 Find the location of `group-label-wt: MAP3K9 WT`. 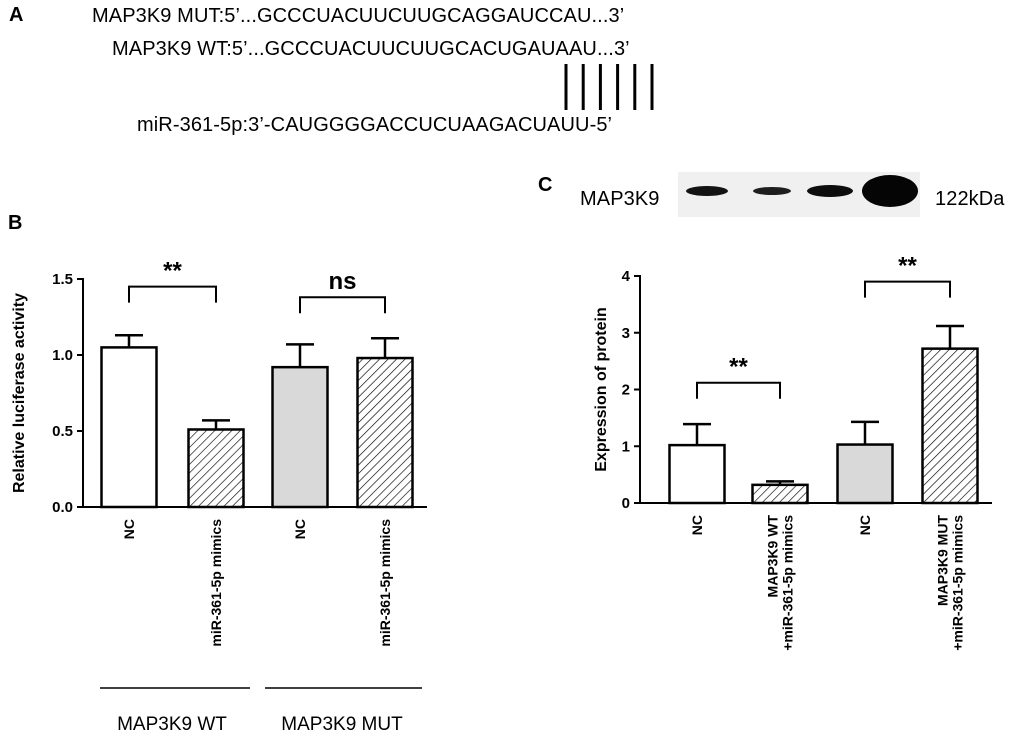

group-label-wt: MAP3K9 WT is located at coordinates (172, 724).